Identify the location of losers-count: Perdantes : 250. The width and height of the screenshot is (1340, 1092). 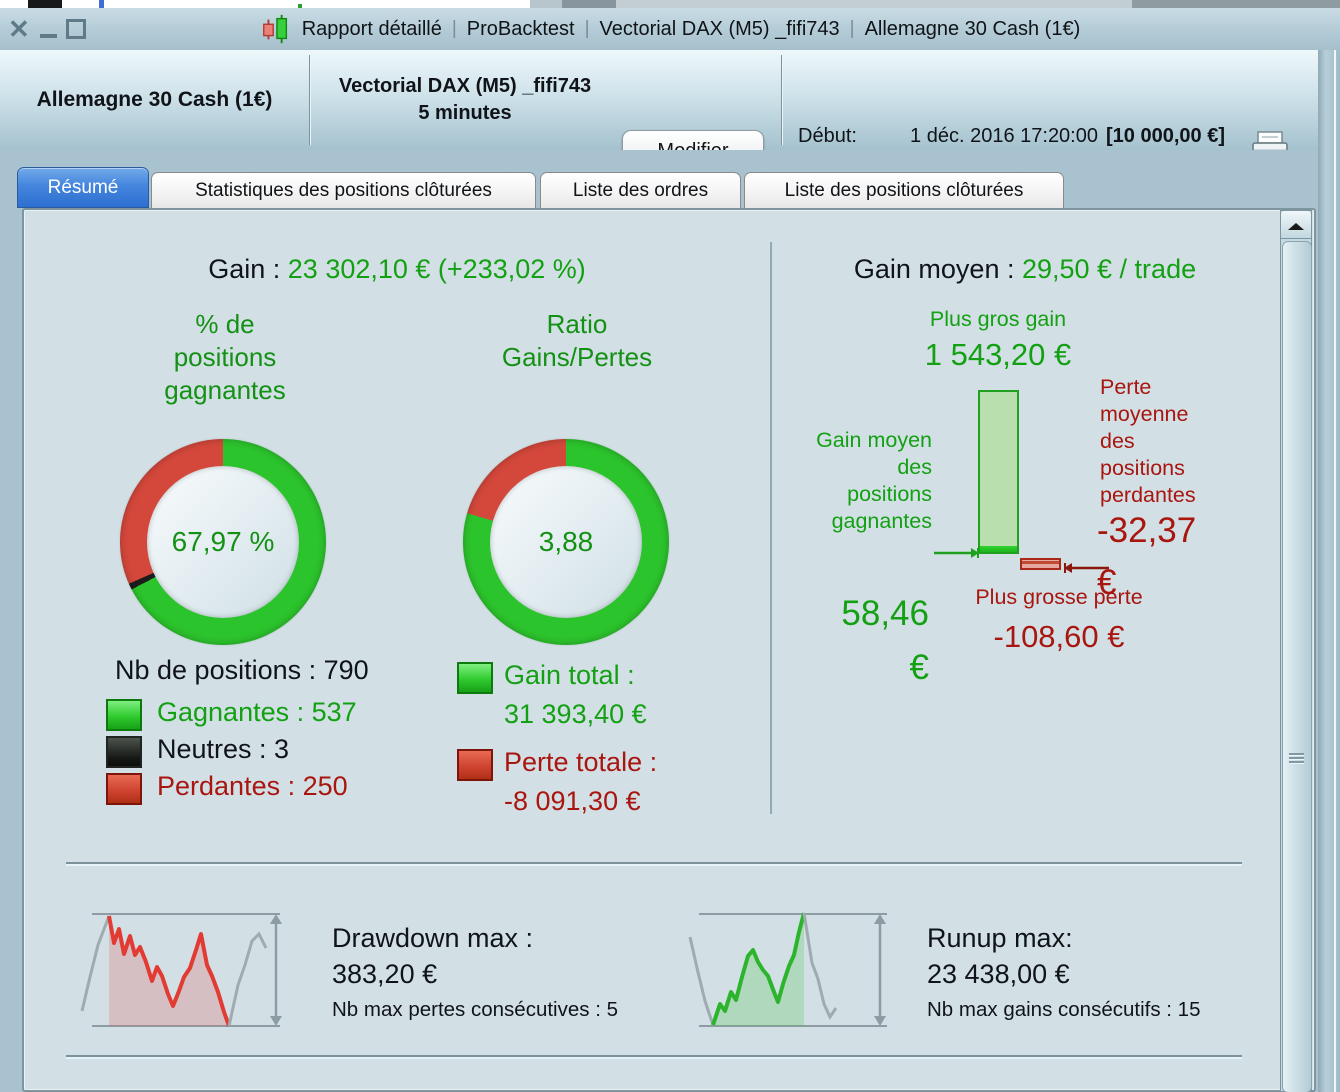
(252, 786).